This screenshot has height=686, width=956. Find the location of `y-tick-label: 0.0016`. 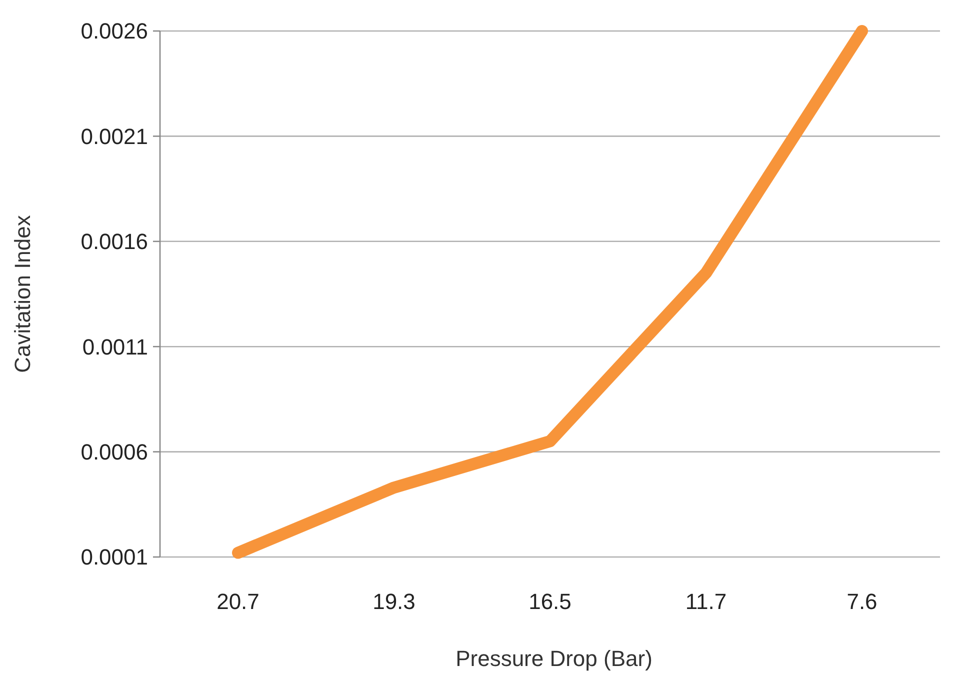

y-tick-label: 0.0016 is located at coordinates (114, 241).